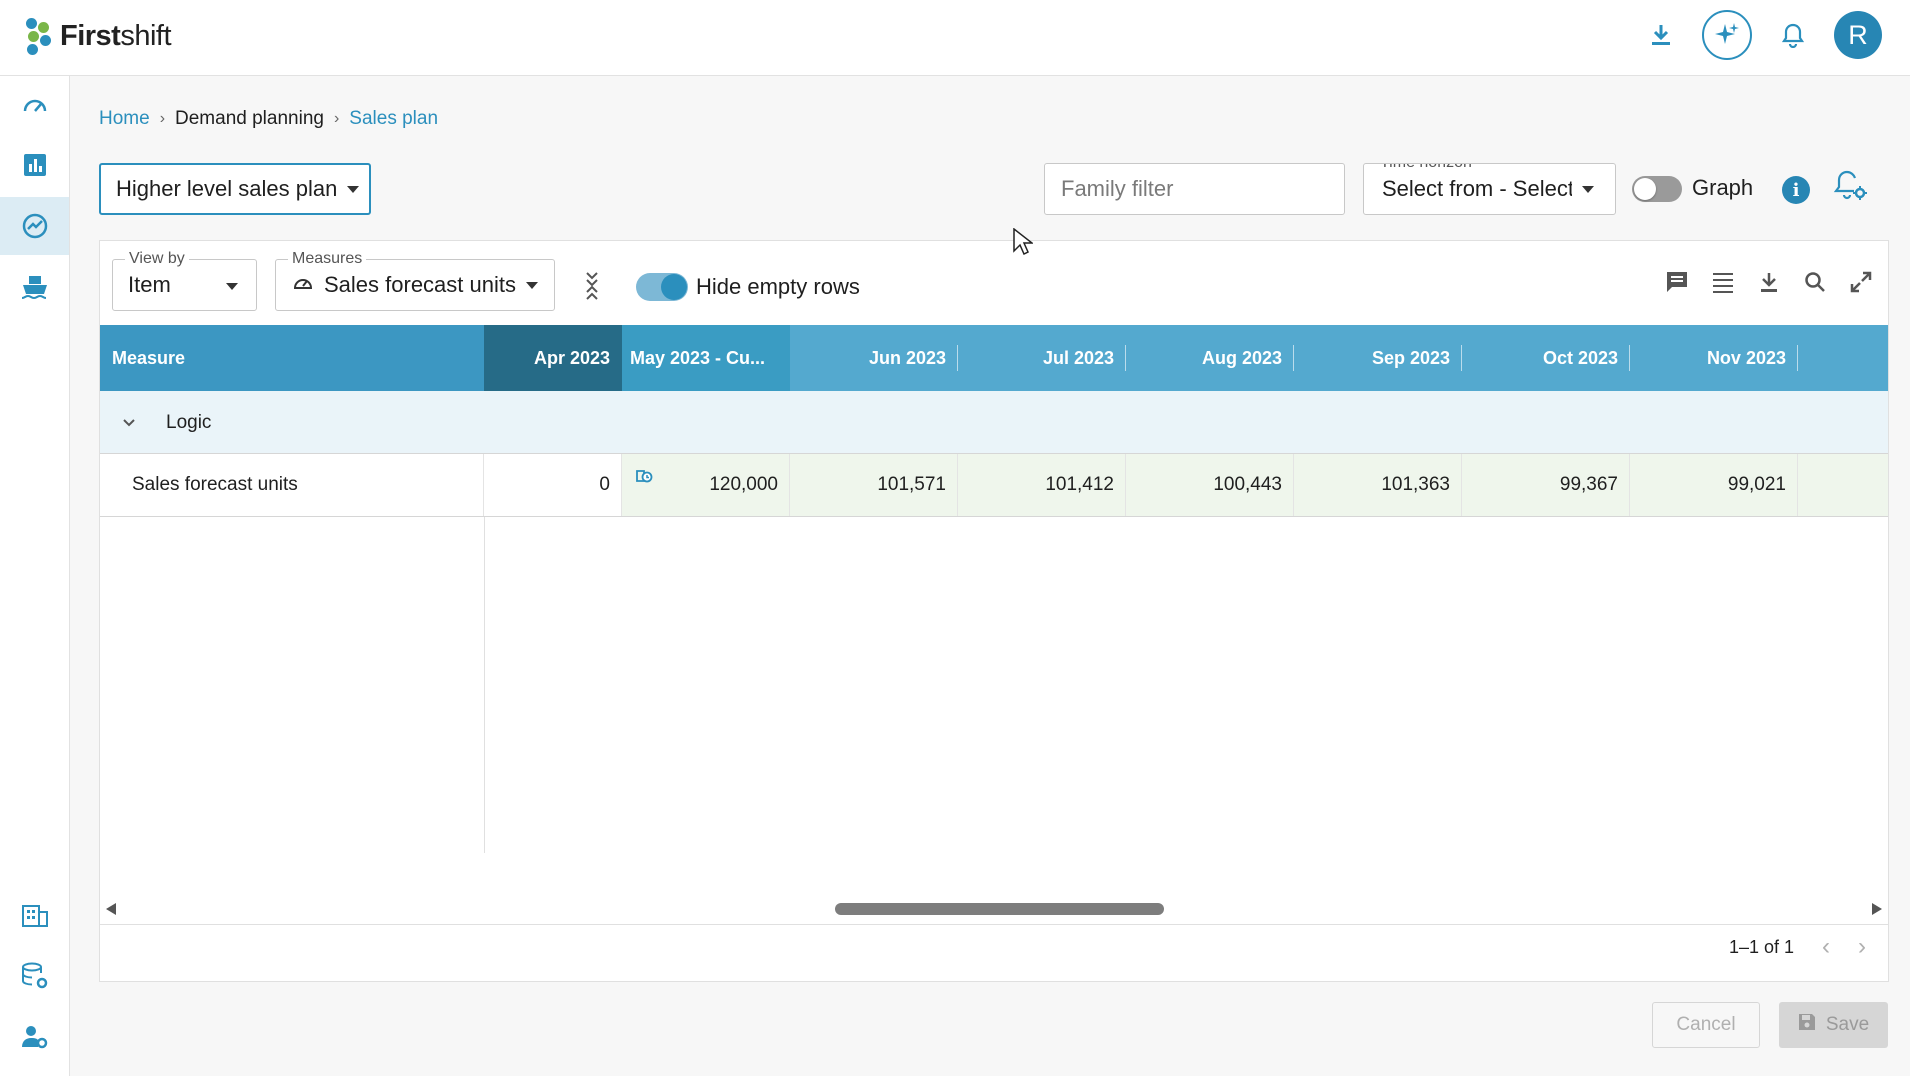 The height and width of the screenshot is (1076, 1910). What do you see at coordinates (184, 280) in the screenshot?
I see `view-by-select: View by Item` at bounding box center [184, 280].